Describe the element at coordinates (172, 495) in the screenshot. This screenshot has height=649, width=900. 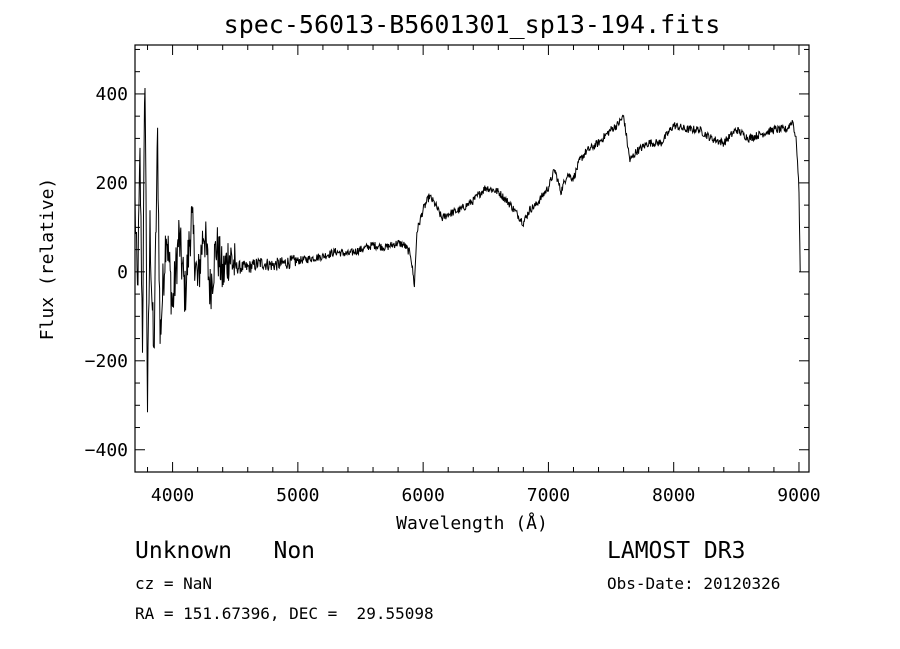
I see `x-tick-label: 4000` at that location.